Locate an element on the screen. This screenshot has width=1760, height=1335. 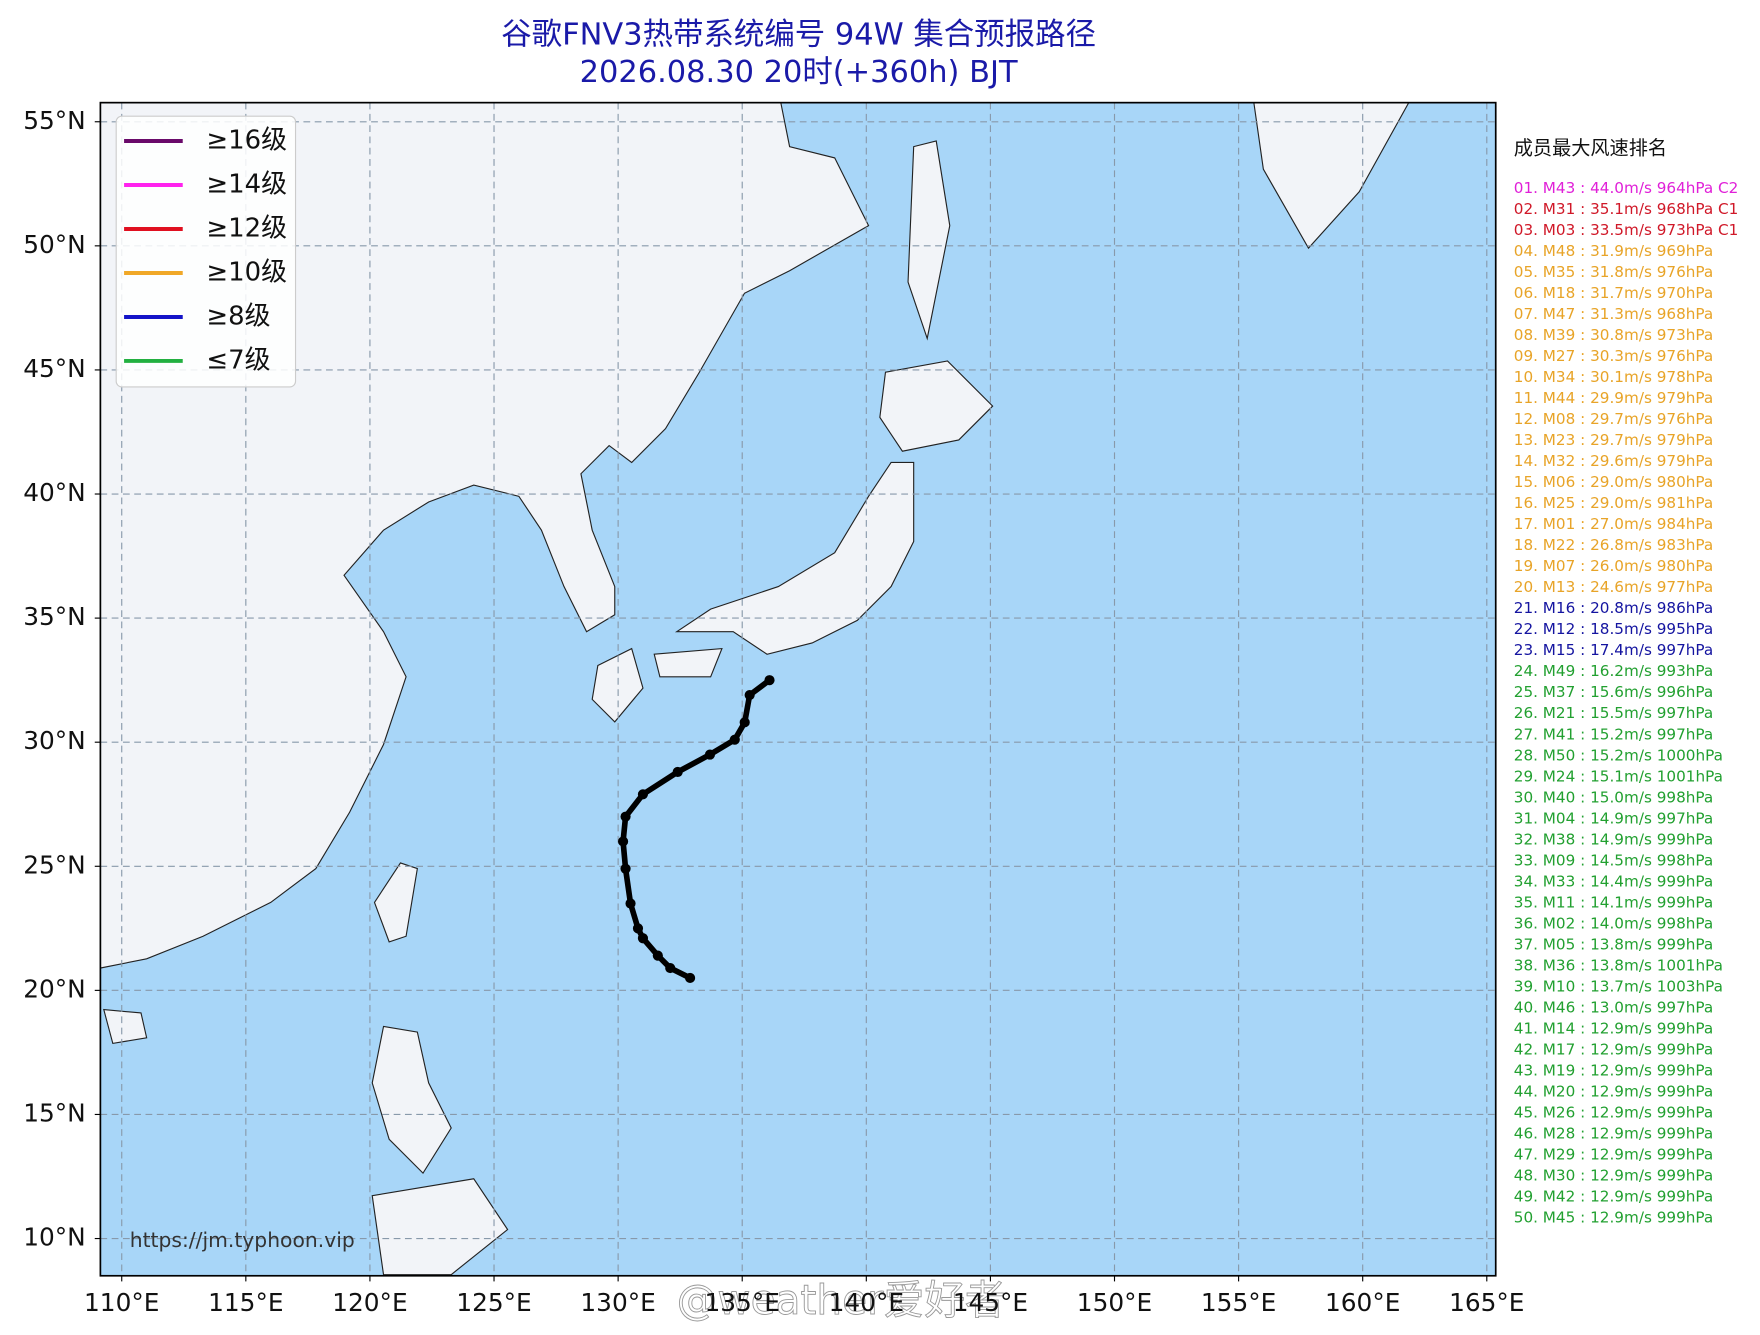
ranking-item: 12. M08 : 29.7m/s 976hPa is located at coordinates (1613, 419).